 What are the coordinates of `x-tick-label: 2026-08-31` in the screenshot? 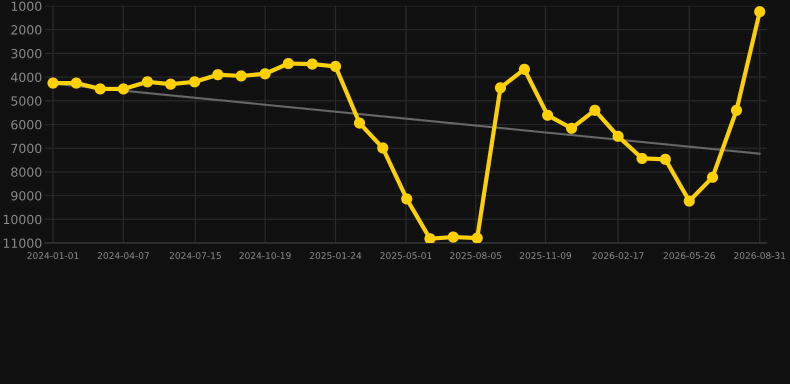 It's located at (760, 256).